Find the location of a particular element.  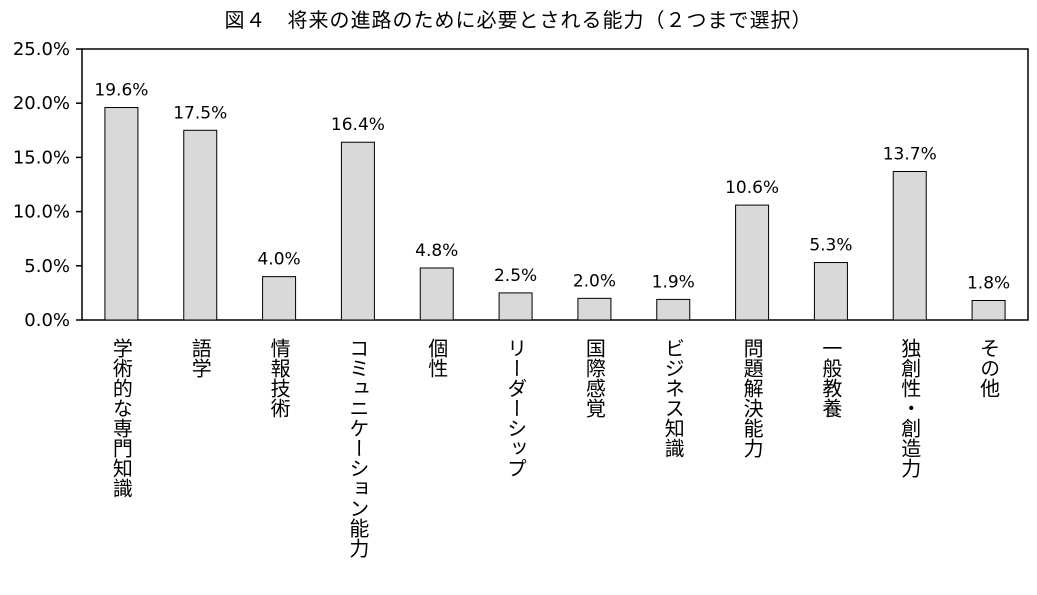

y-tick-label: 15.0% is located at coordinates (41, 157).